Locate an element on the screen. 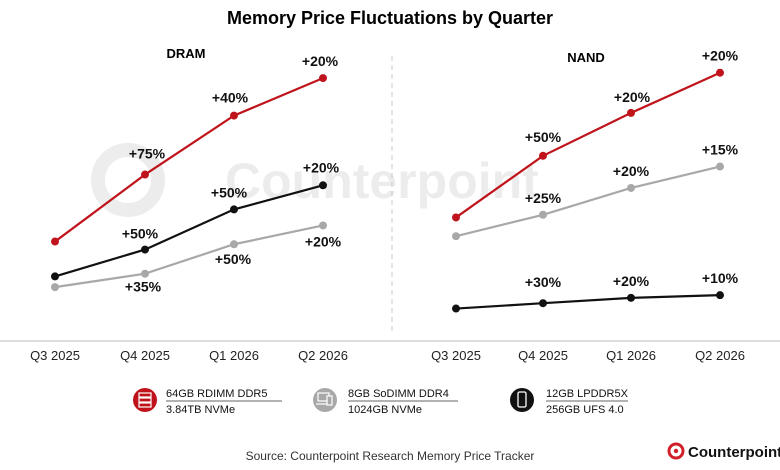 The width and height of the screenshot is (780, 470). legend-line2: 256GB UFS 4.0 is located at coordinates (585, 410).